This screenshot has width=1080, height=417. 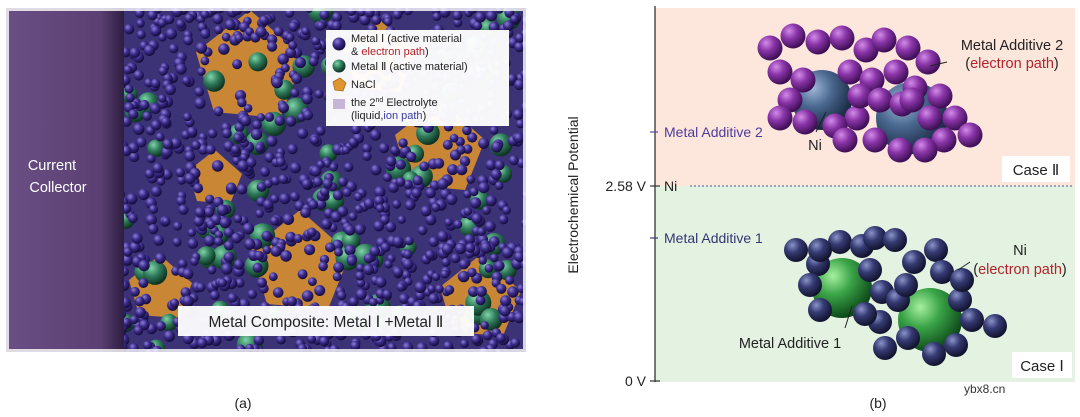 What do you see at coordinates (339, 104) in the screenshot?
I see `electrolyte-legend-icon` at bounding box center [339, 104].